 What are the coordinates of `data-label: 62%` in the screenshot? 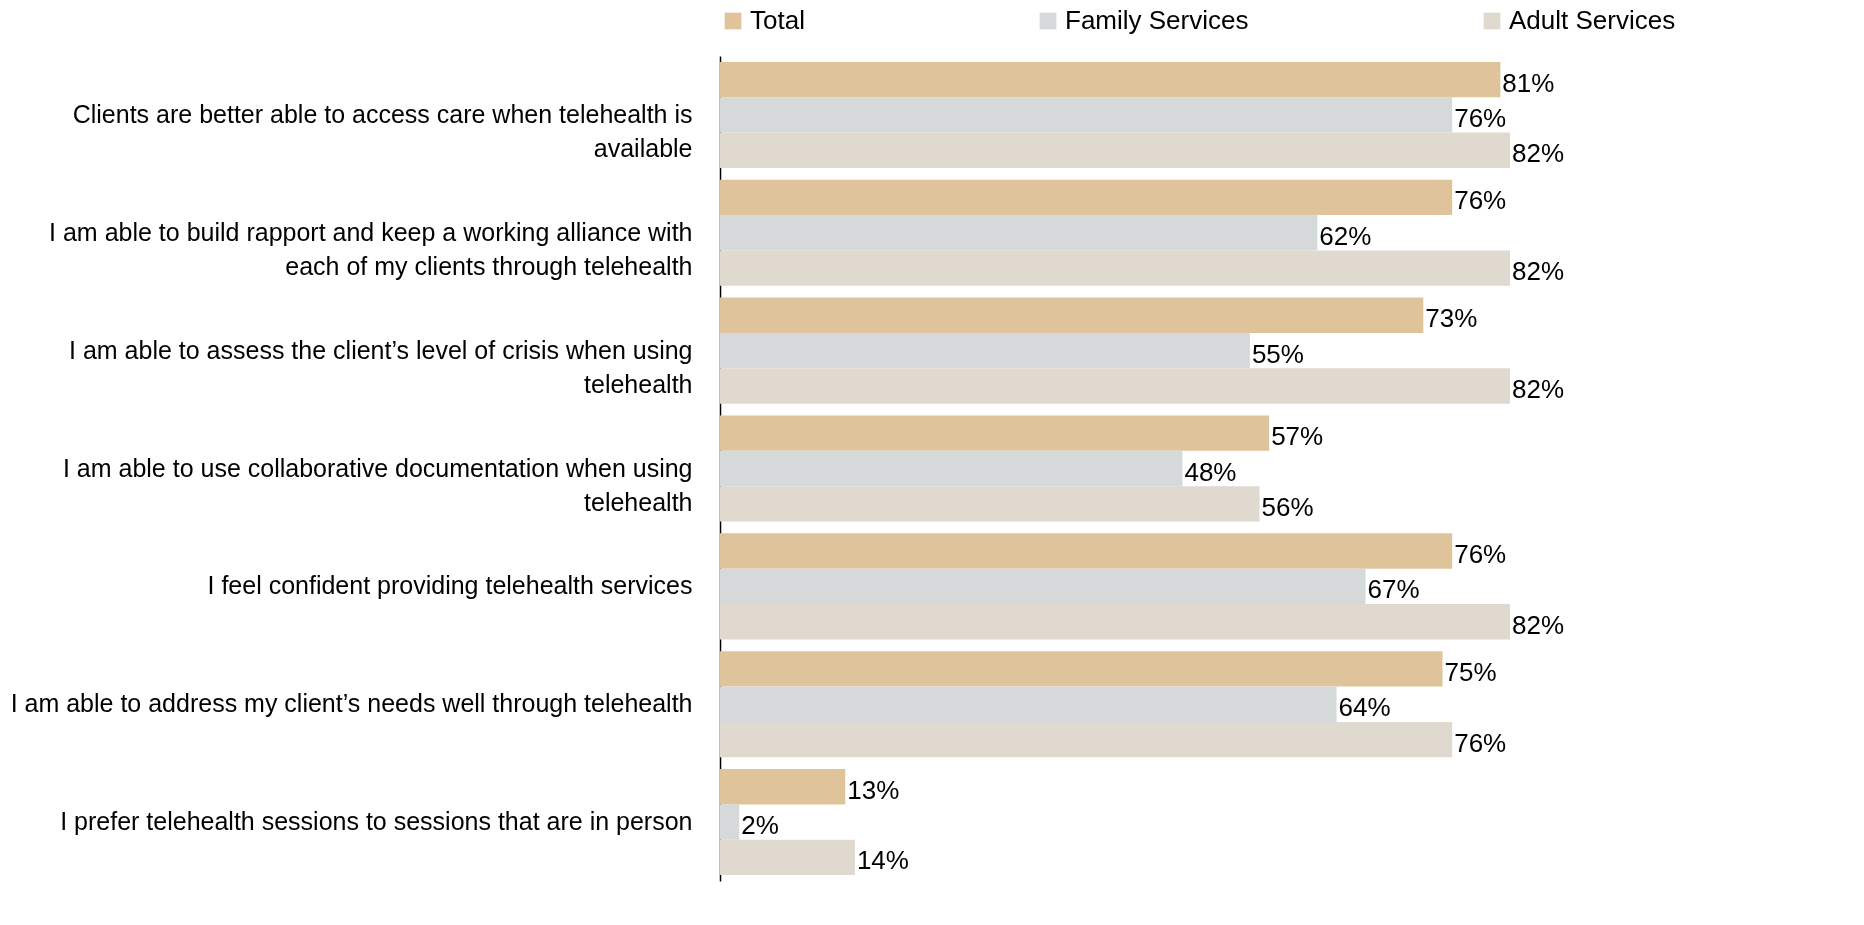 It's located at (1345, 235).